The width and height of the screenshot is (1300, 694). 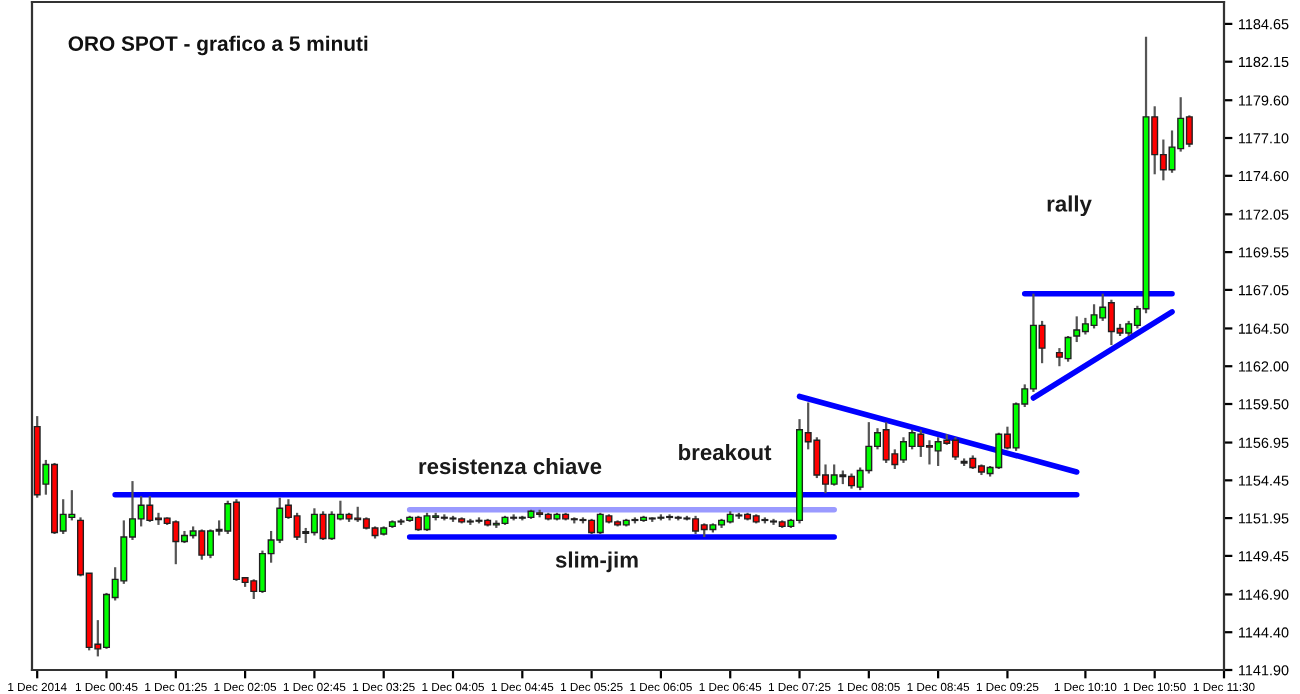 What do you see at coordinates (510, 466) in the screenshot?
I see `annotation: resistenza chiave` at bounding box center [510, 466].